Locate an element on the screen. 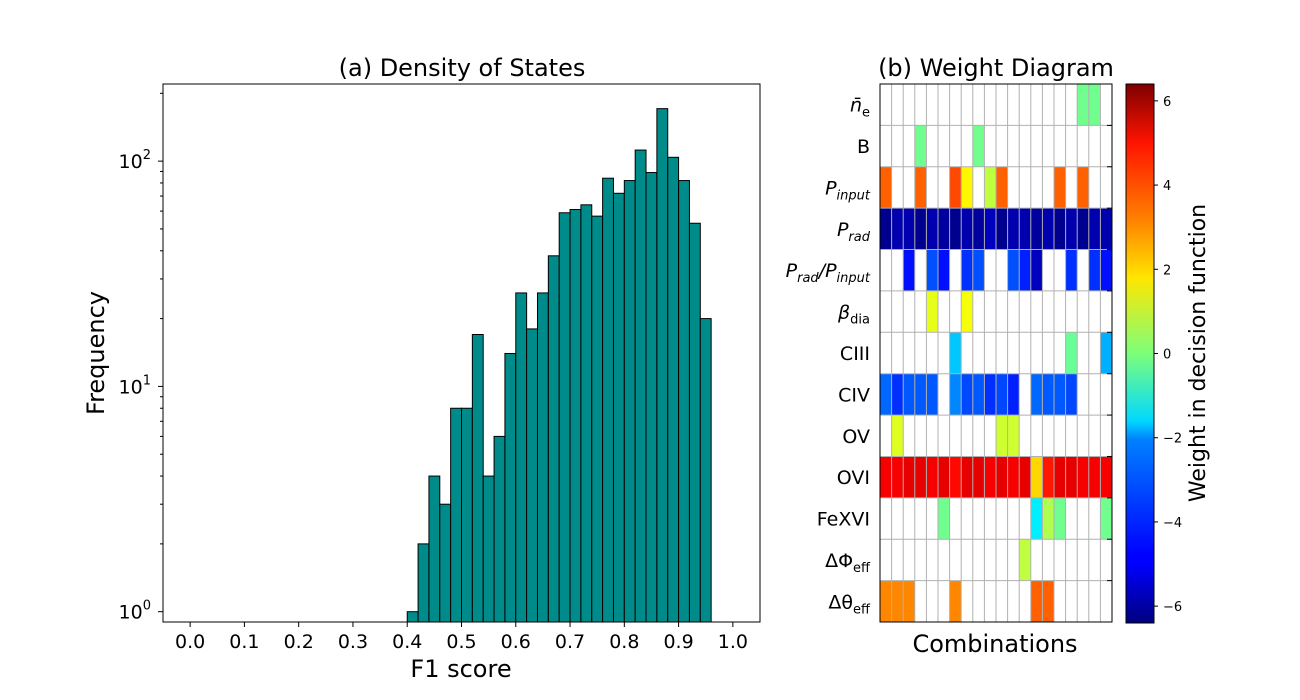 Image resolution: width=1300 pixels, height=700 pixels. x-tick-label: 0.8 is located at coordinates (624, 642).